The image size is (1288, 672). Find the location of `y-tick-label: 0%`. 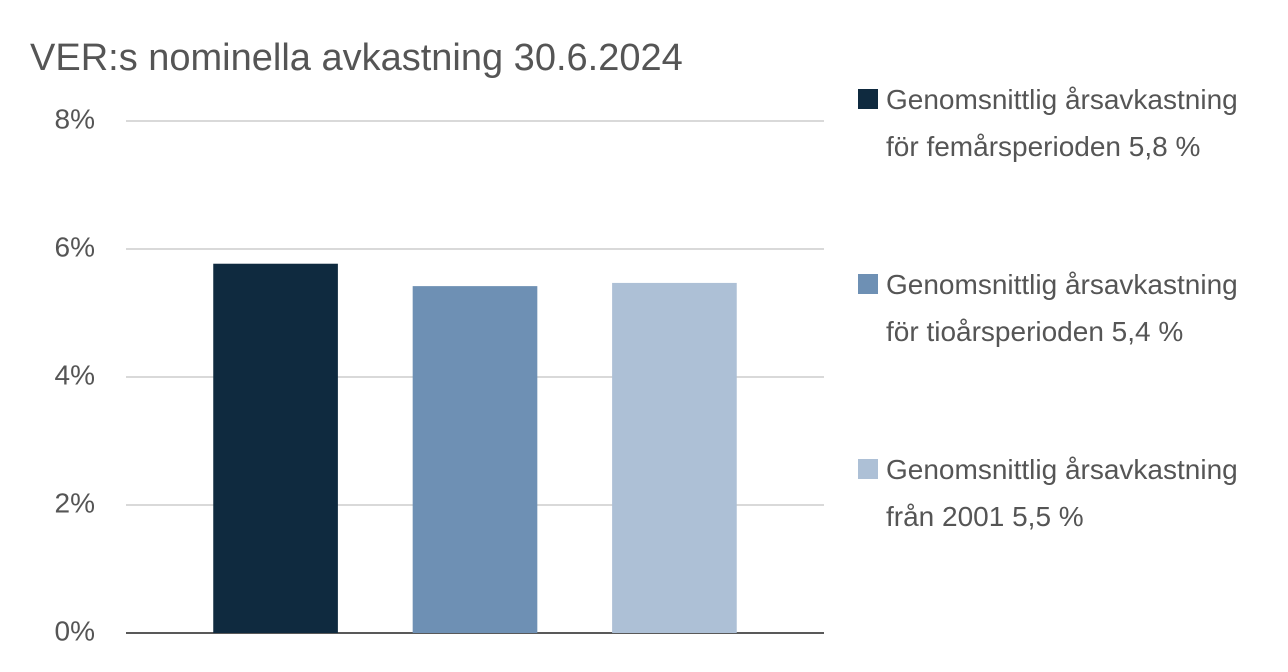

y-tick-label: 0% is located at coordinates (75, 630).